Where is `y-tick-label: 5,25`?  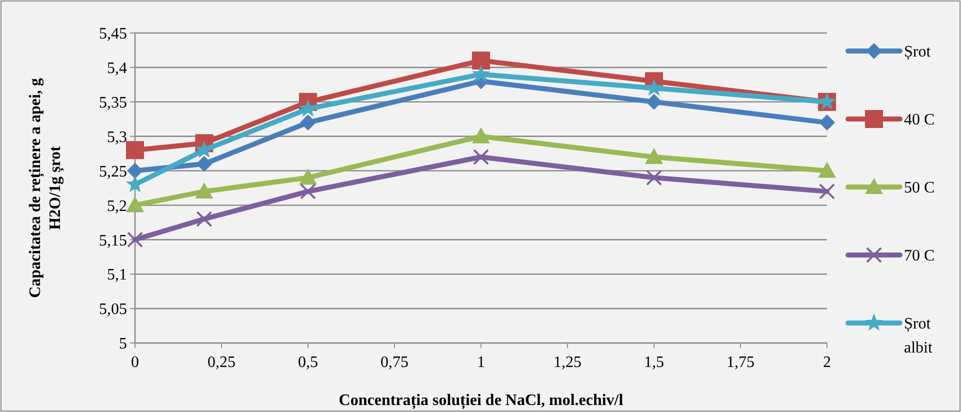 y-tick-label: 5,25 is located at coordinates (113, 171).